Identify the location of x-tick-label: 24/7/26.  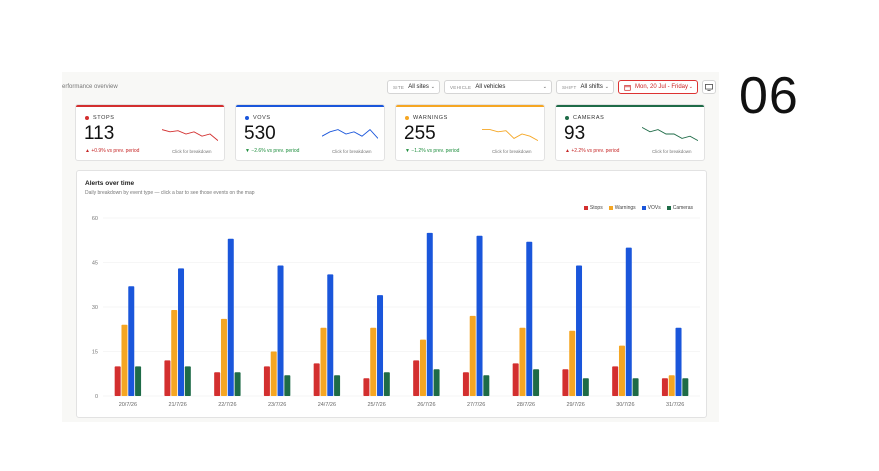
(327, 405).